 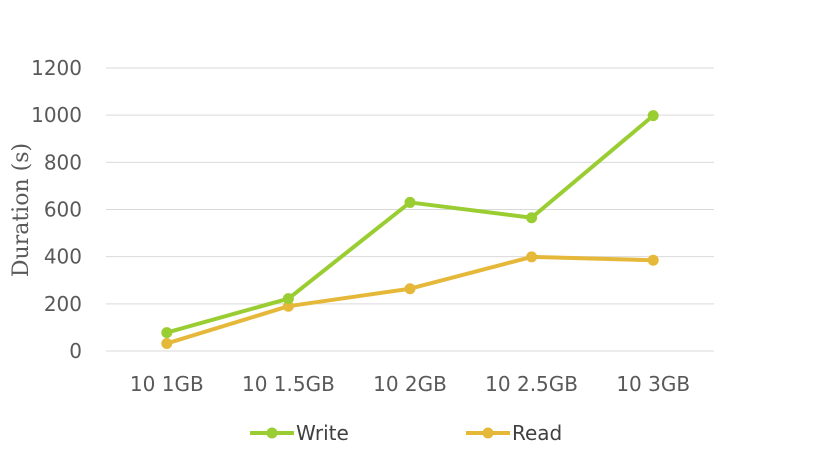 I want to click on x-tick-label: 10 1.5GB, so click(x=288, y=384).